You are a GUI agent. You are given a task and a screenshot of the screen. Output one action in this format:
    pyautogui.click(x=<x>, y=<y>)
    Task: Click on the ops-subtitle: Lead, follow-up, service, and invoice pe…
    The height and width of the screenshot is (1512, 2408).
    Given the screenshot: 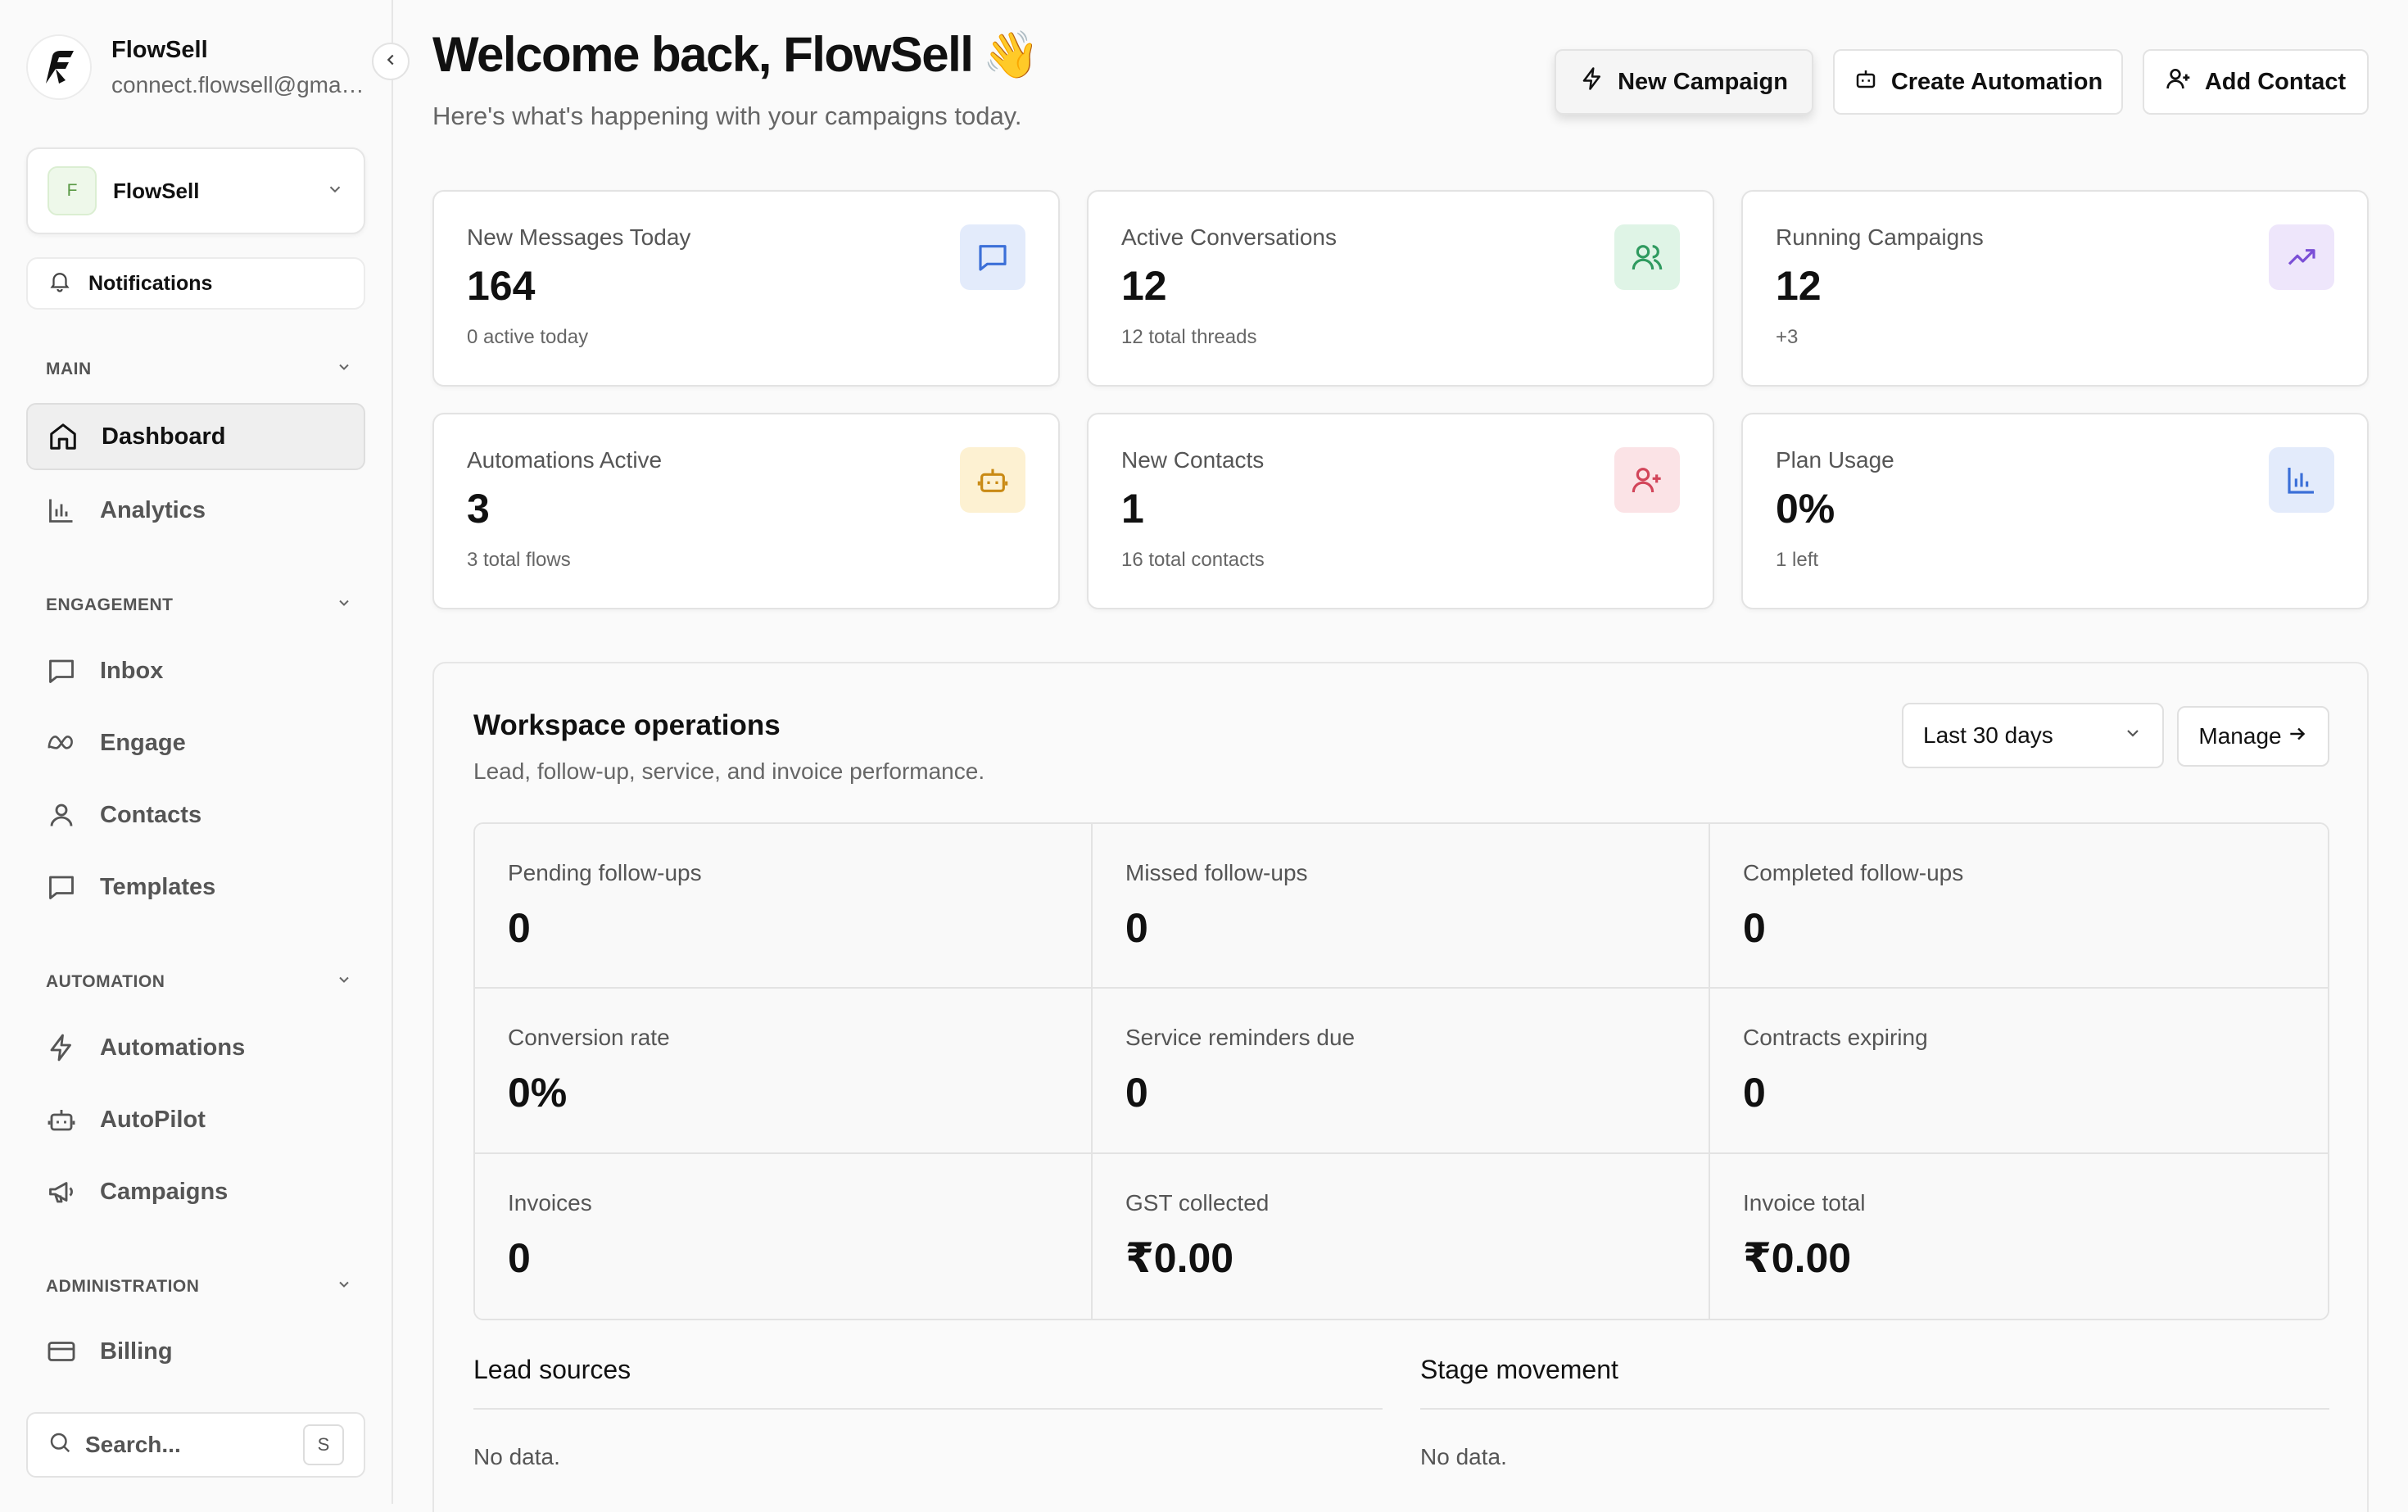 What is the action you would take?
    pyautogui.click(x=729, y=771)
    